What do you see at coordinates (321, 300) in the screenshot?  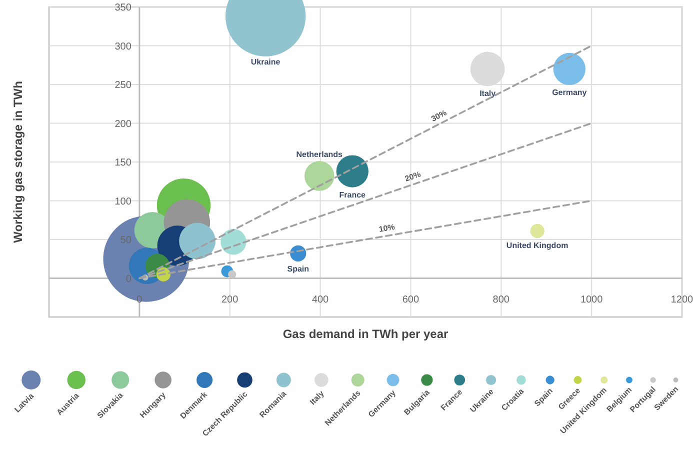 I see `x-tick-label: 400` at bounding box center [321, 300].